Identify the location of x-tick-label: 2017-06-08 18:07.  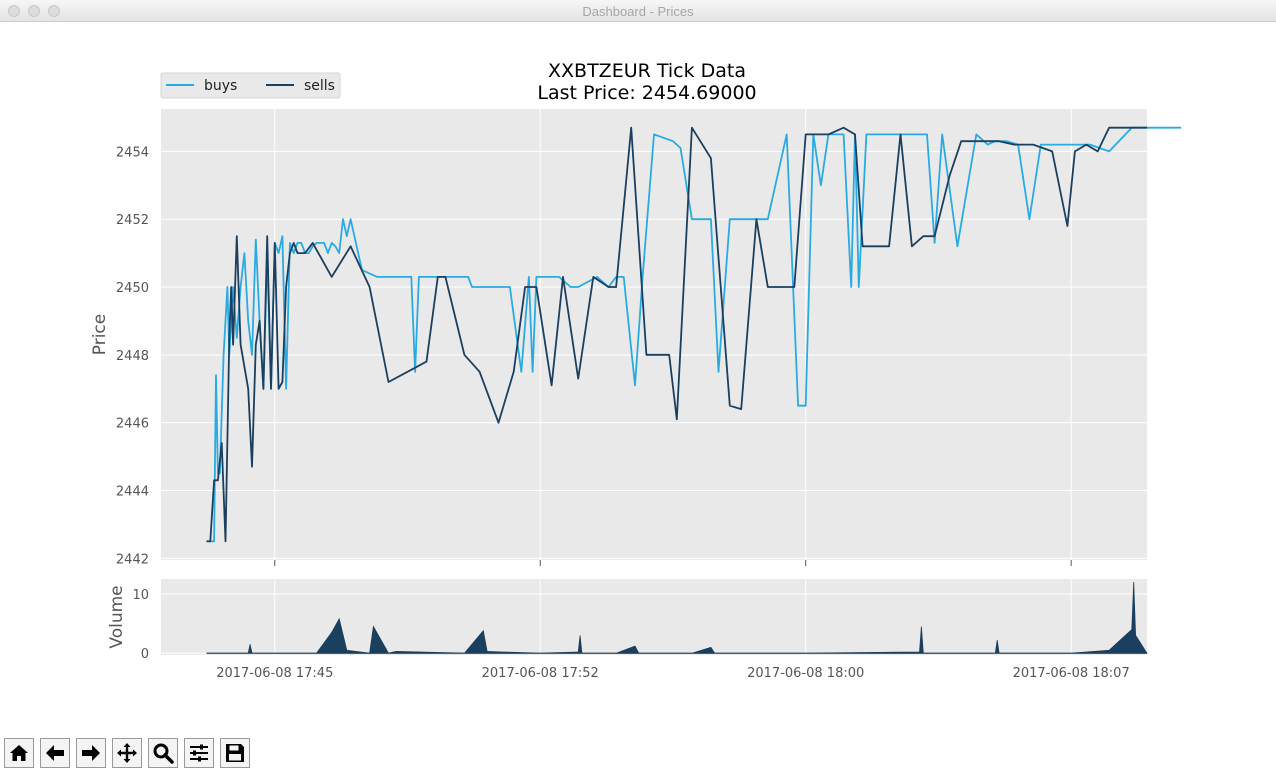
(1071, 673).